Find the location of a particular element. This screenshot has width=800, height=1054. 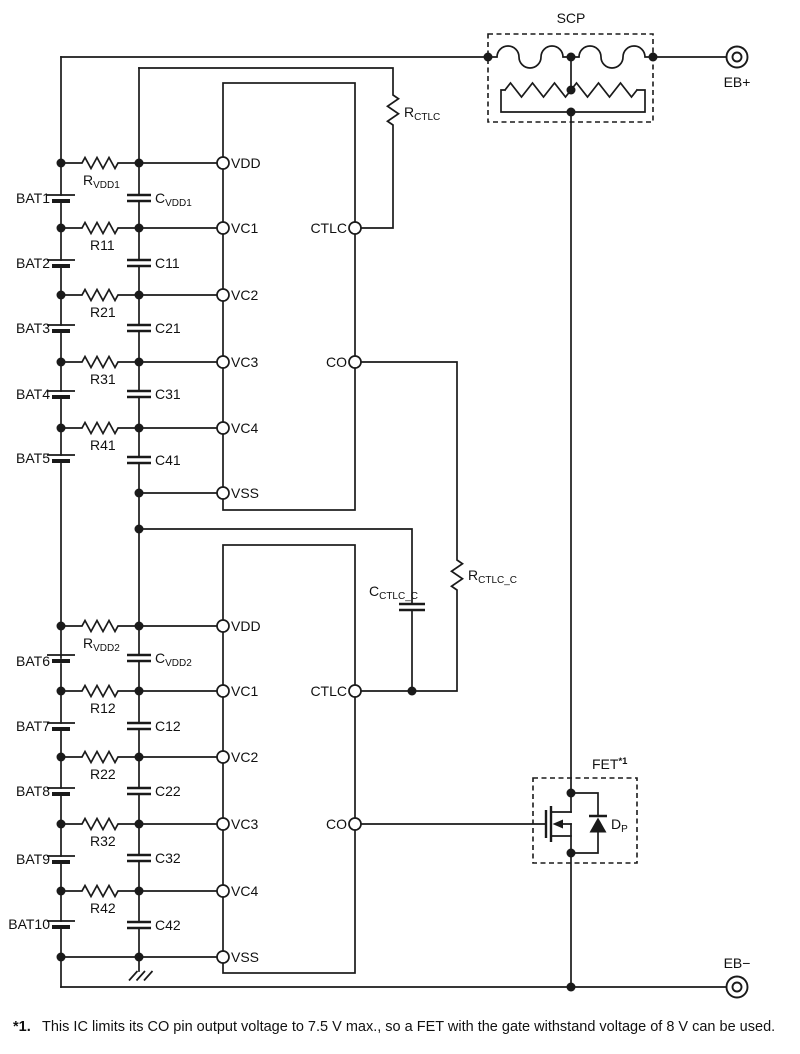

rvdd1-label: RVDD1 is located at coordinates (101, 181).